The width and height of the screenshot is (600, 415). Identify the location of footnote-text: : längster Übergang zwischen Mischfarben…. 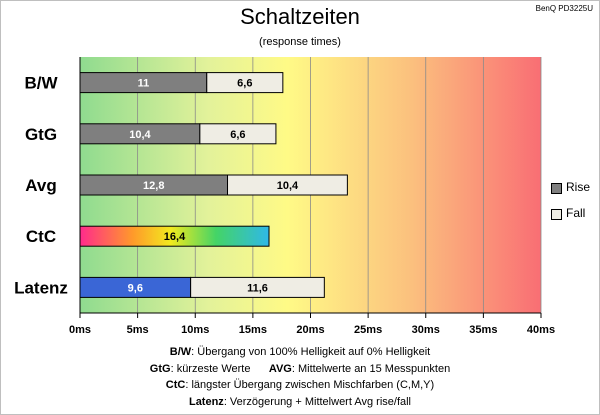
(310, 385).